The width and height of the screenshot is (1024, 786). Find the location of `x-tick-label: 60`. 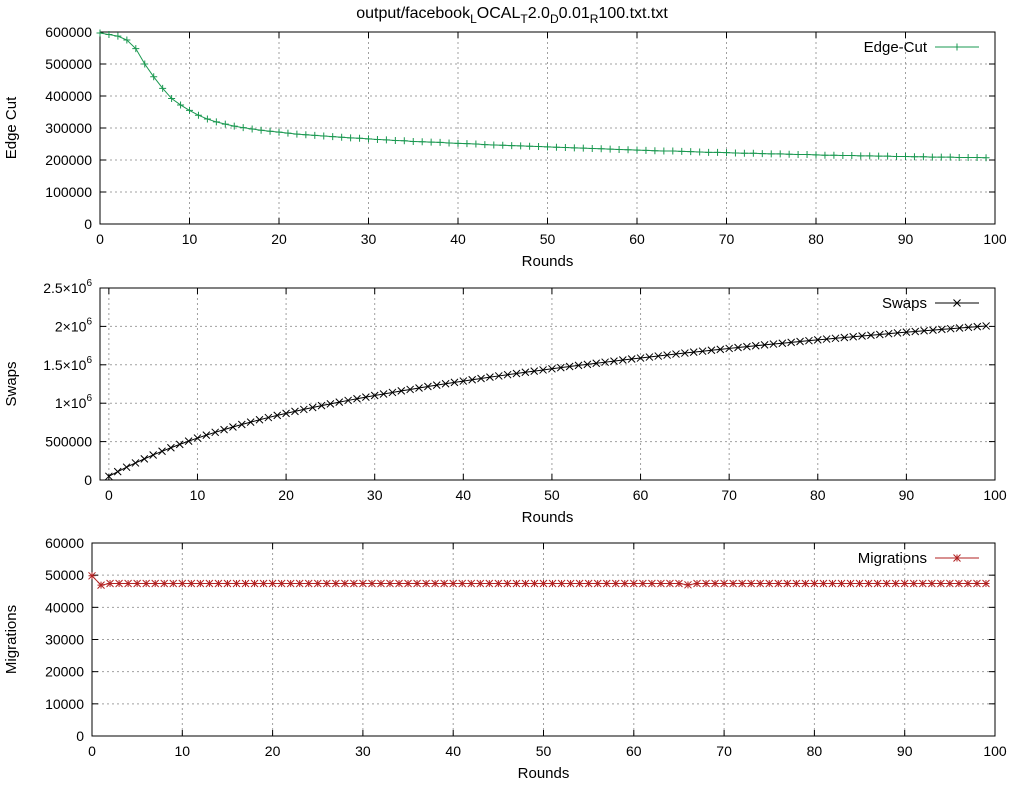

x-tick-label: 60 is located at coordinates (641, 495).